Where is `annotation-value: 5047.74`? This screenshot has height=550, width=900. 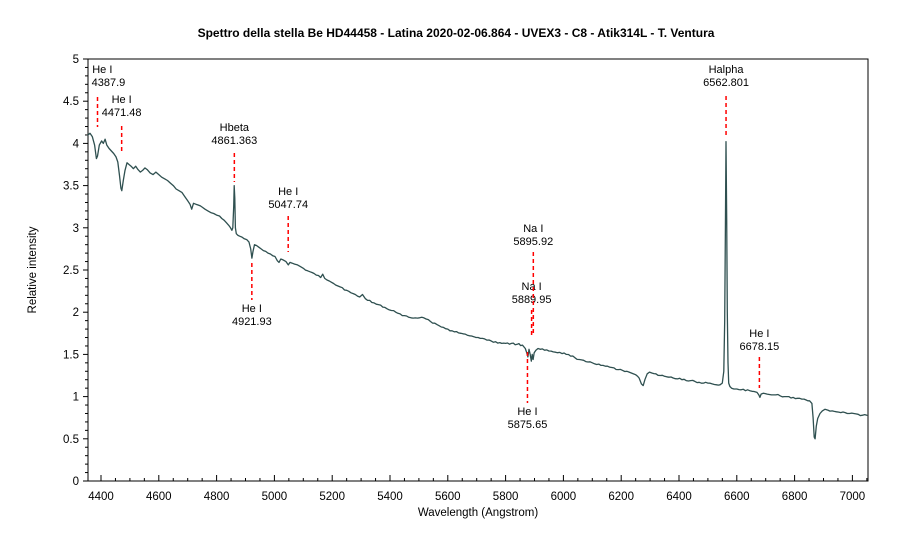
annotation-value: 5047.74 is located at coordinates (288, 205).